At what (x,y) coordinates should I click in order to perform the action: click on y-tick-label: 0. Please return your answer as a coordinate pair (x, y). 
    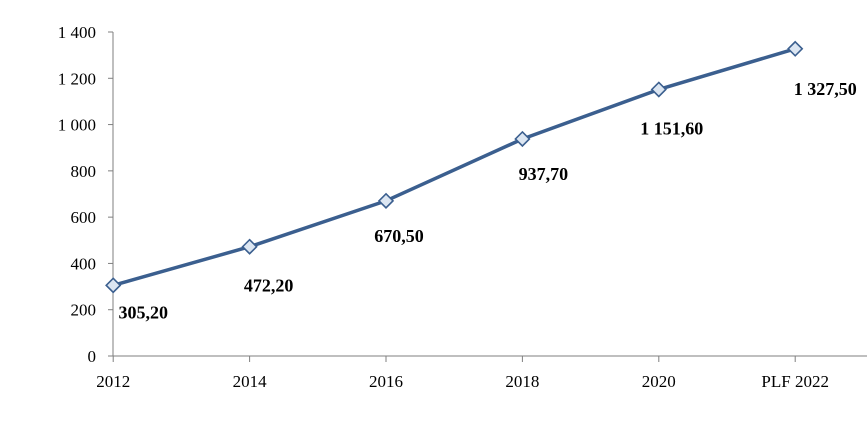
    Looking at the image, I should click on (92, 356).